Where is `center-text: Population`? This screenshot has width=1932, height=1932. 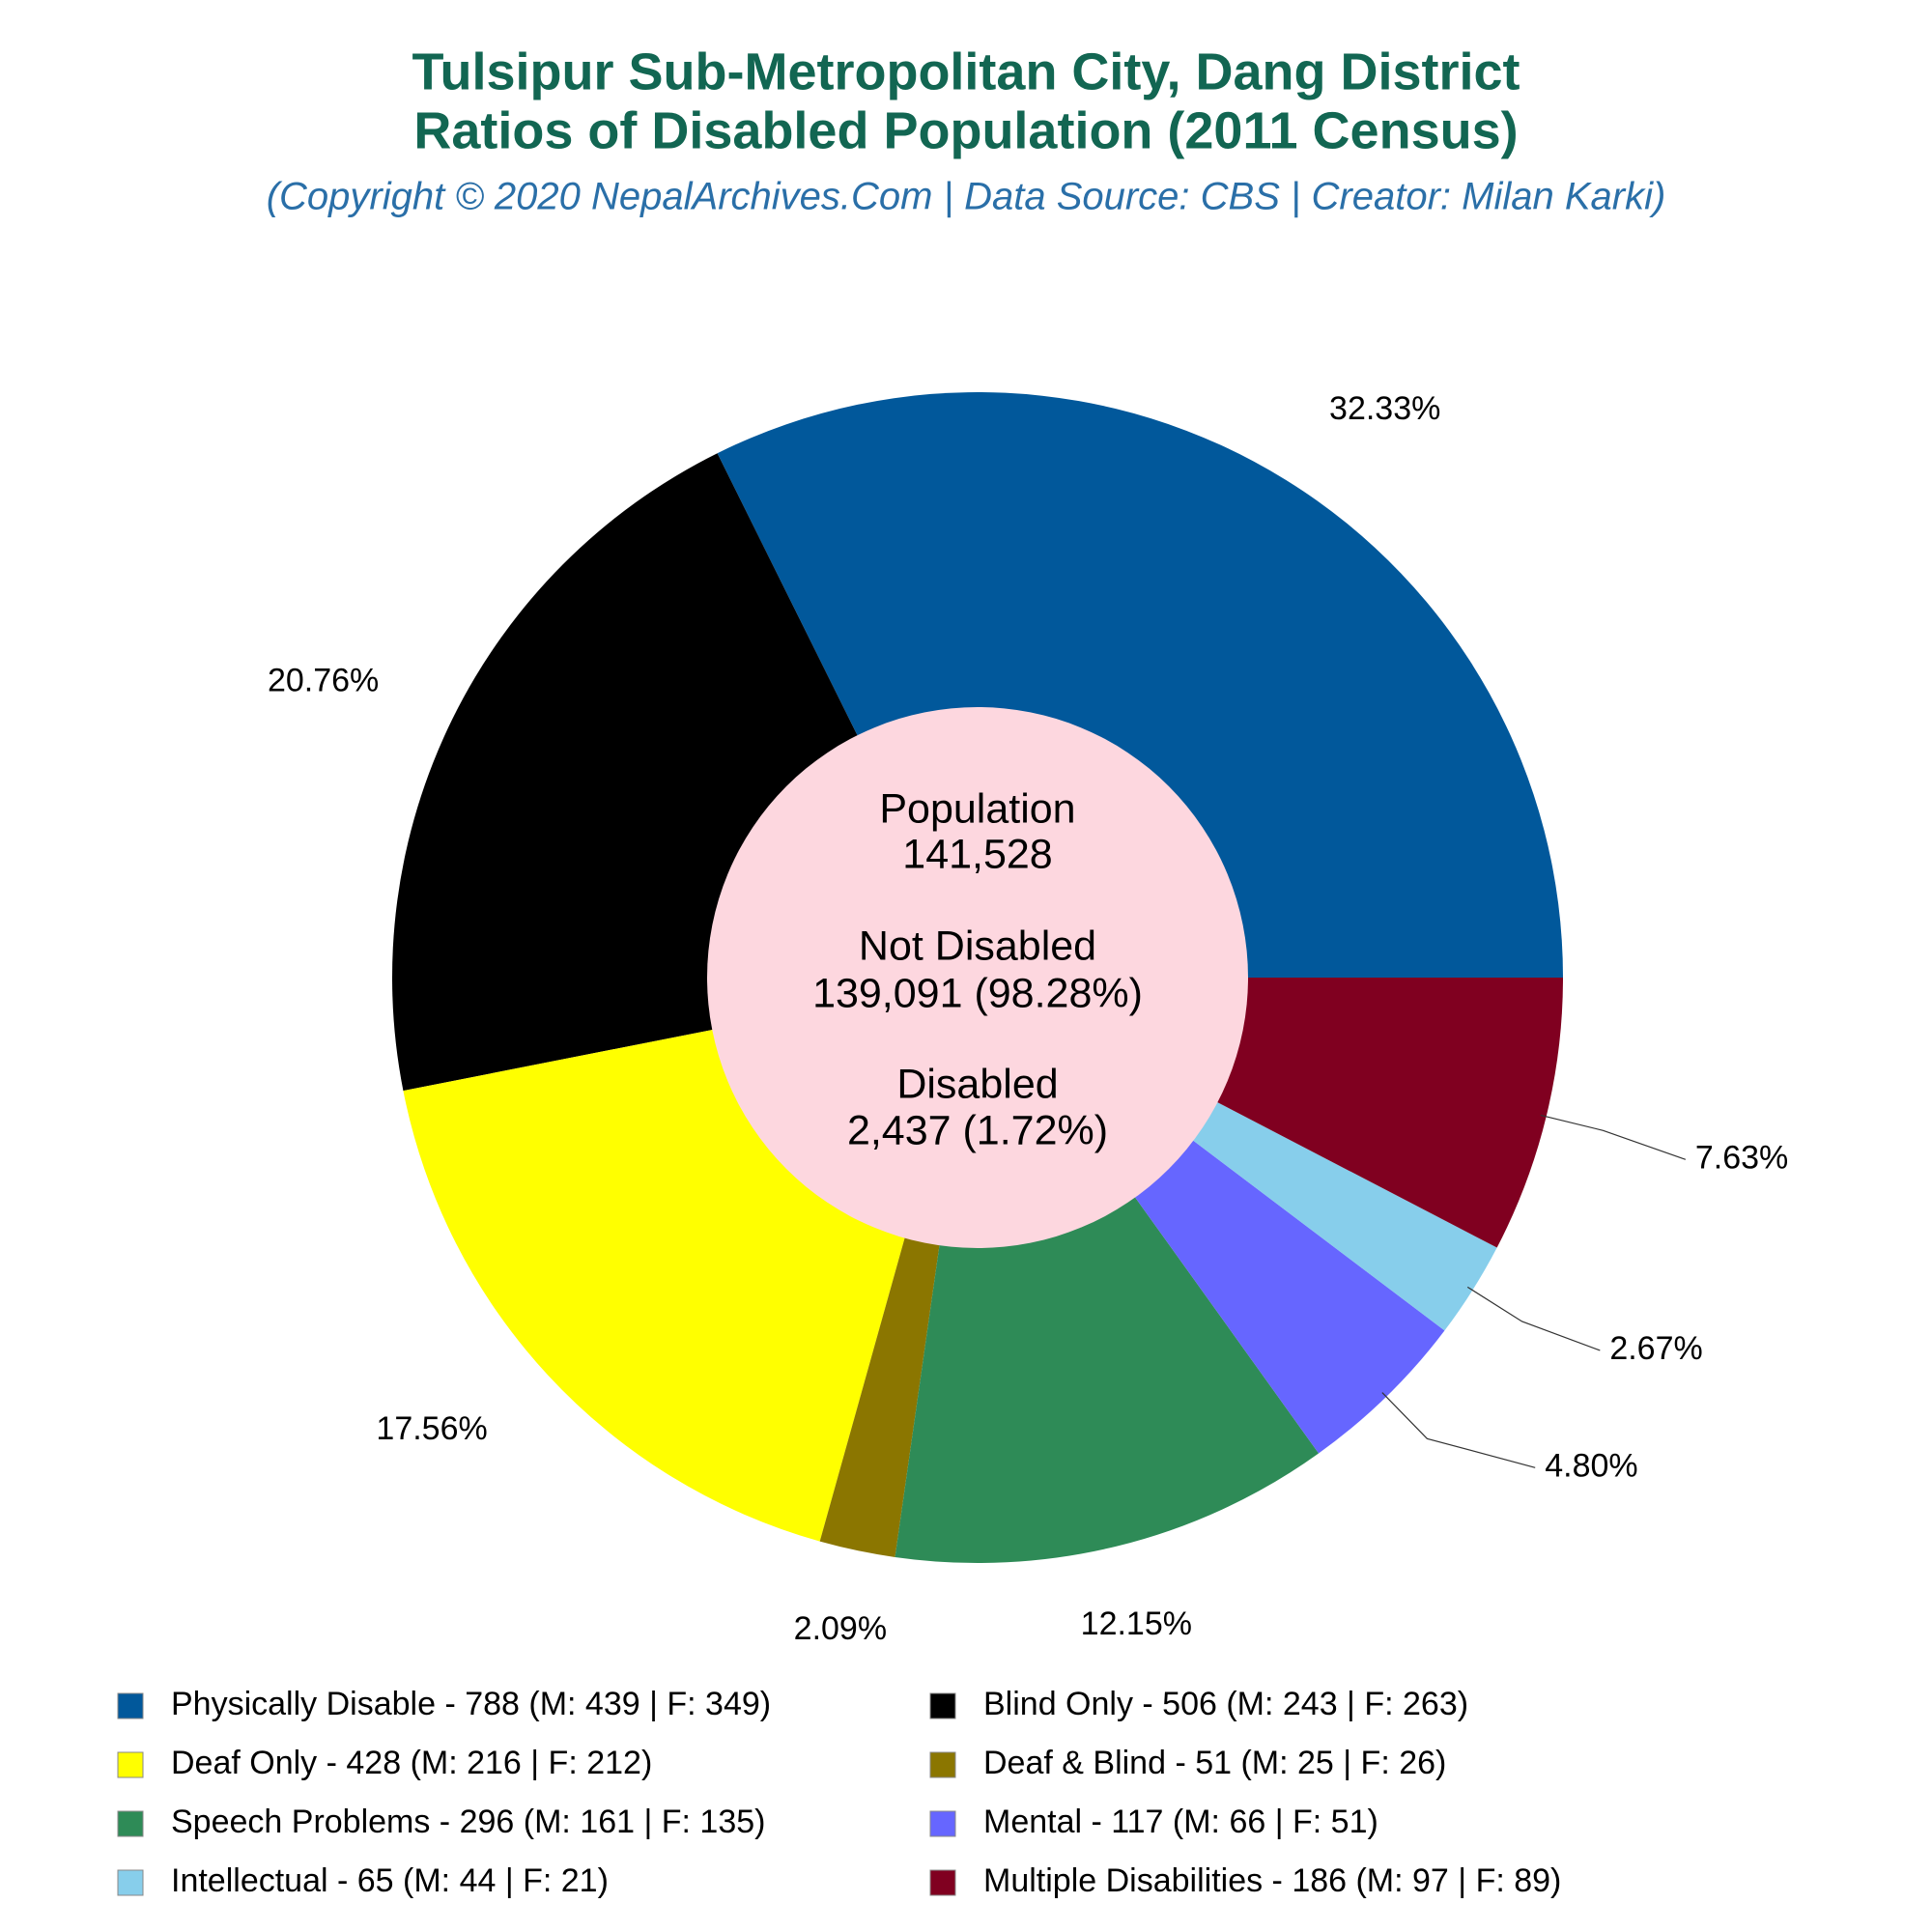 center-text: Population is located at coordinates (977, 808).